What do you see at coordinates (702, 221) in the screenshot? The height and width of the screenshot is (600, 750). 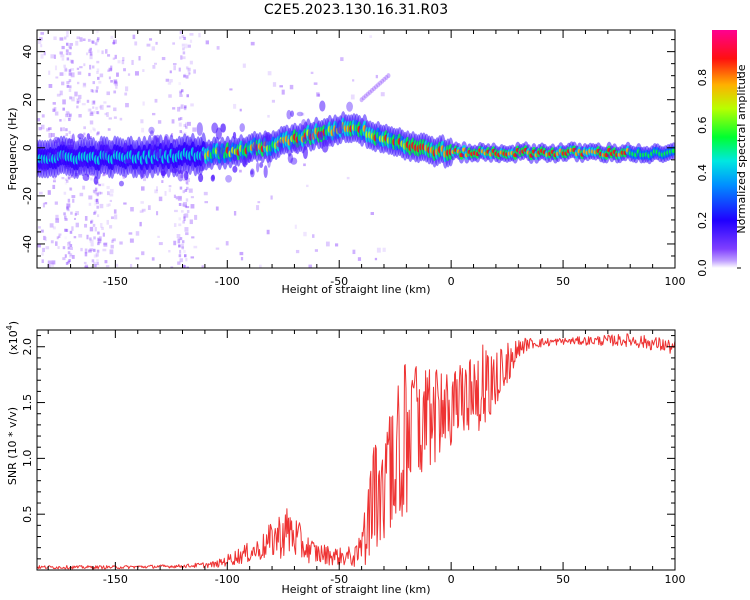 I see `colorbar-tick-label: 0.2` at bounding box center [702, 221].